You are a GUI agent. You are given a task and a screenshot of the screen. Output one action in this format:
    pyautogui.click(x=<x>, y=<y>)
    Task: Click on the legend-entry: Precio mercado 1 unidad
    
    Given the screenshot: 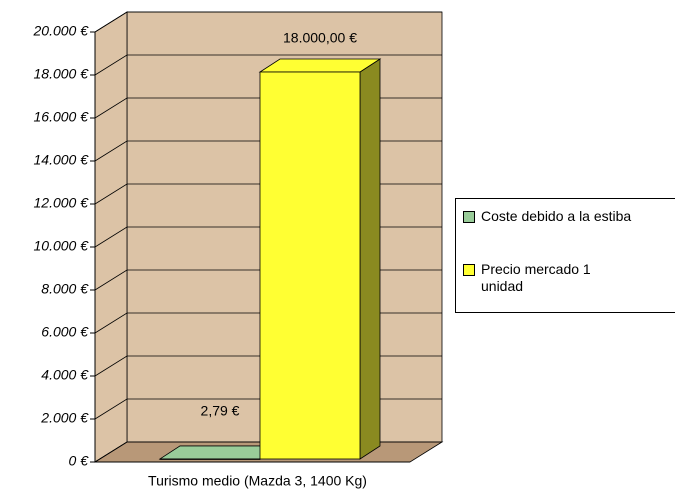 What is the action you would take?
    pyautogui.click(x=534, y=278)
    